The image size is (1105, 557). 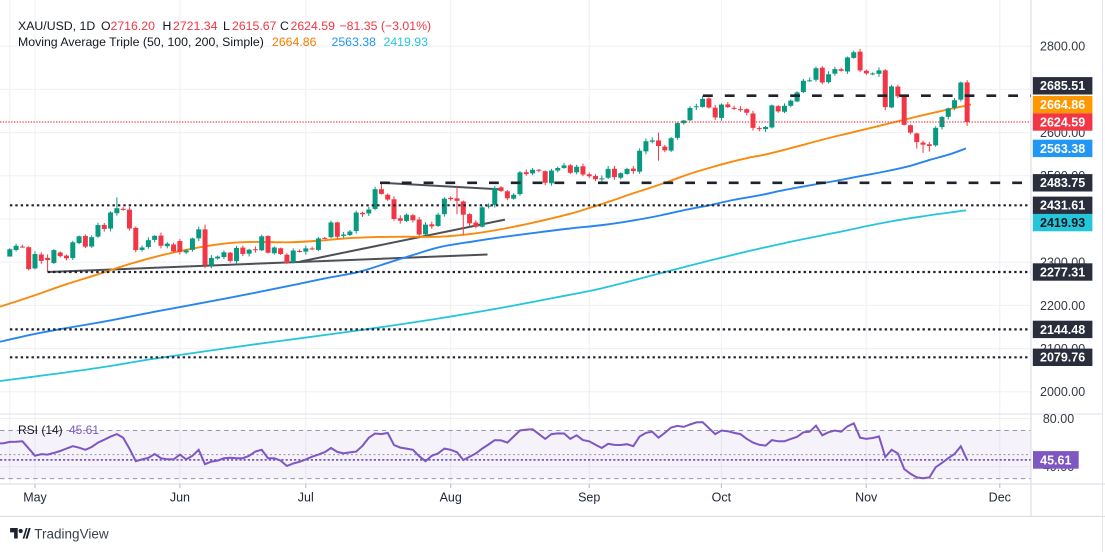 What do you see at coordinates (284, 26) in the screenshot?
I see `svg-text: C` at bounding box center [284, 26].